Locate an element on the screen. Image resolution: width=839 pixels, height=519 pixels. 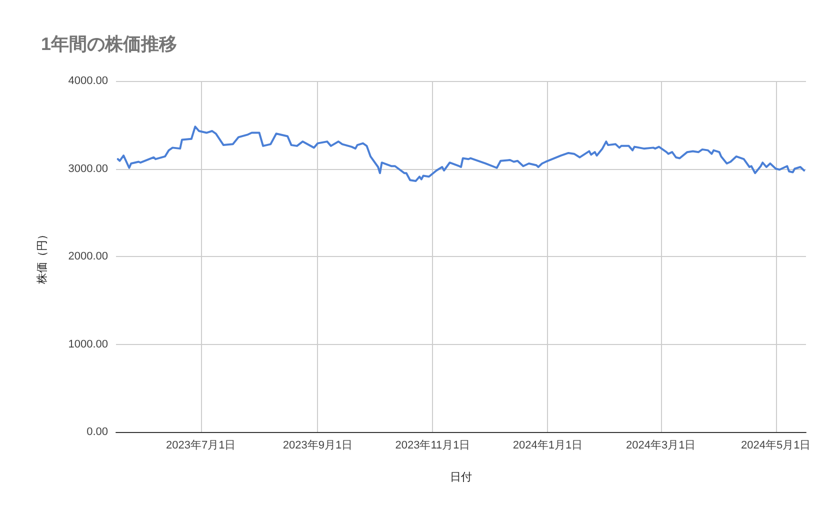
x-axis-title: 日付 is located at coordinates (461, 478).